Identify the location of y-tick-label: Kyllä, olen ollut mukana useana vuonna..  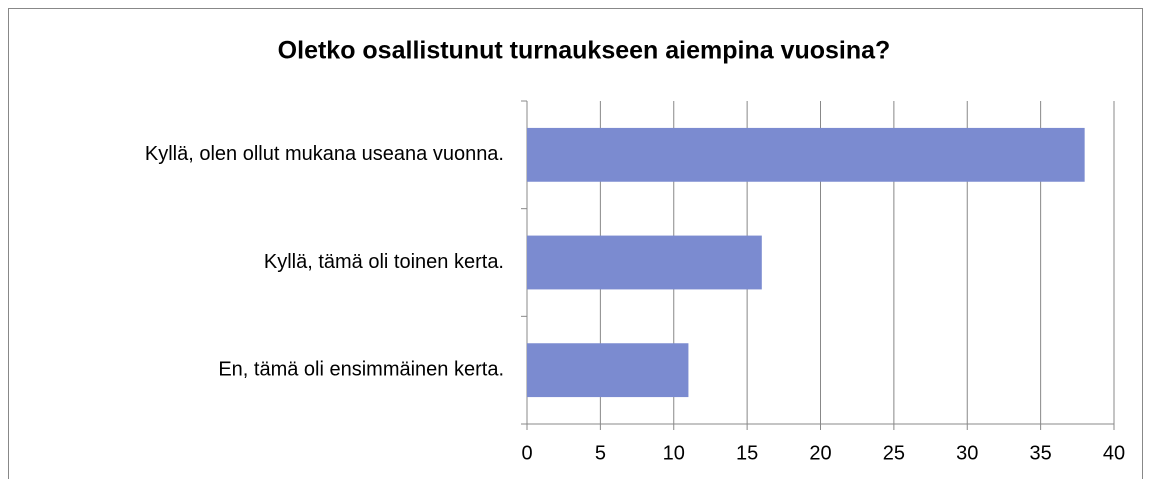
(324, 154).